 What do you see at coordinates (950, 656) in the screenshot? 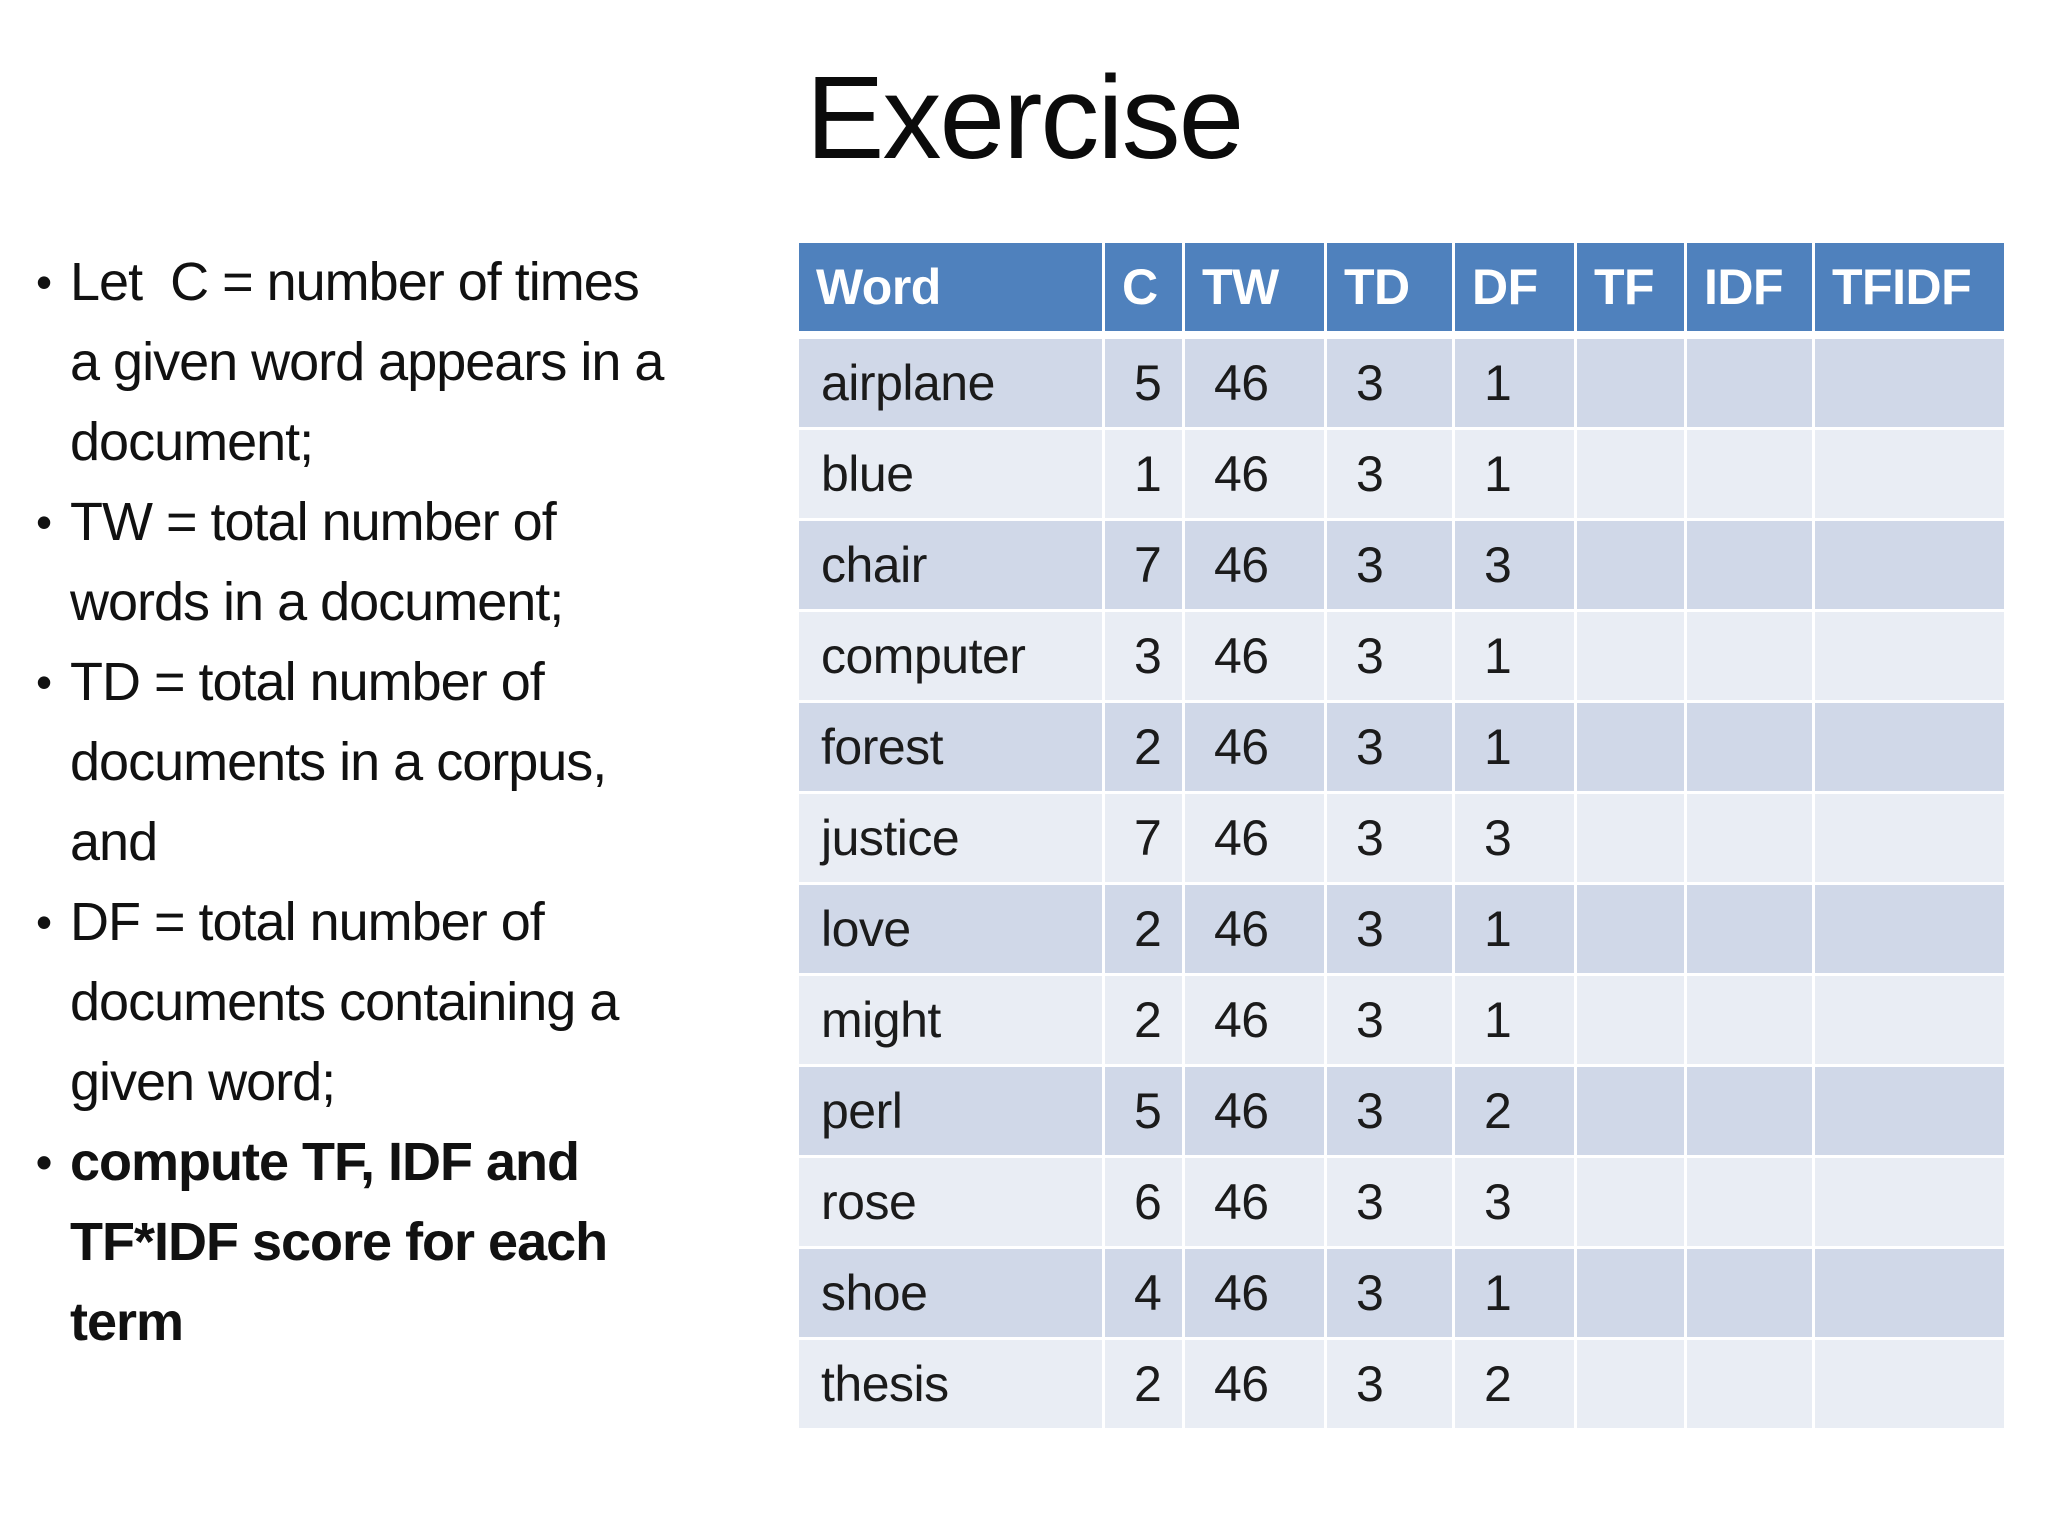
I see `cell-word: computer` at bounding box center [950, 656].